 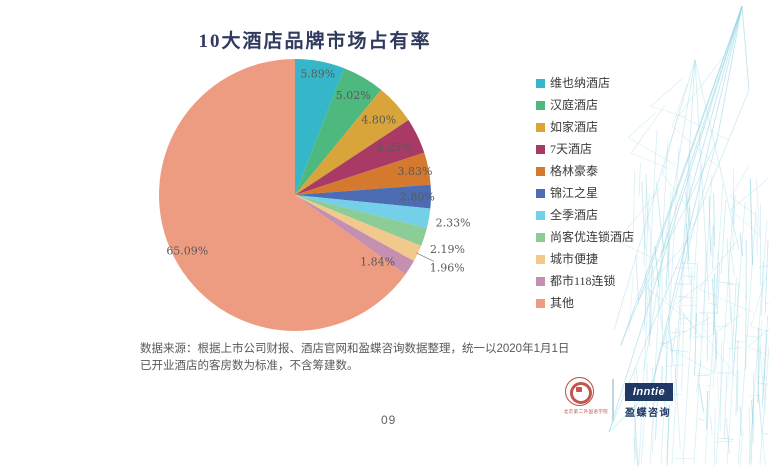 I want to click on inntie-name-cn: 盈蝶咨询, so click(x=648, y=413).